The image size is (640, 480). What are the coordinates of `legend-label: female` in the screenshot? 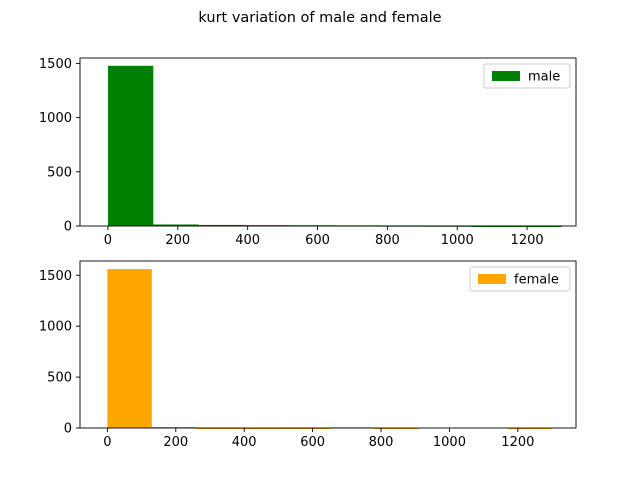 It's located at (536, 280).